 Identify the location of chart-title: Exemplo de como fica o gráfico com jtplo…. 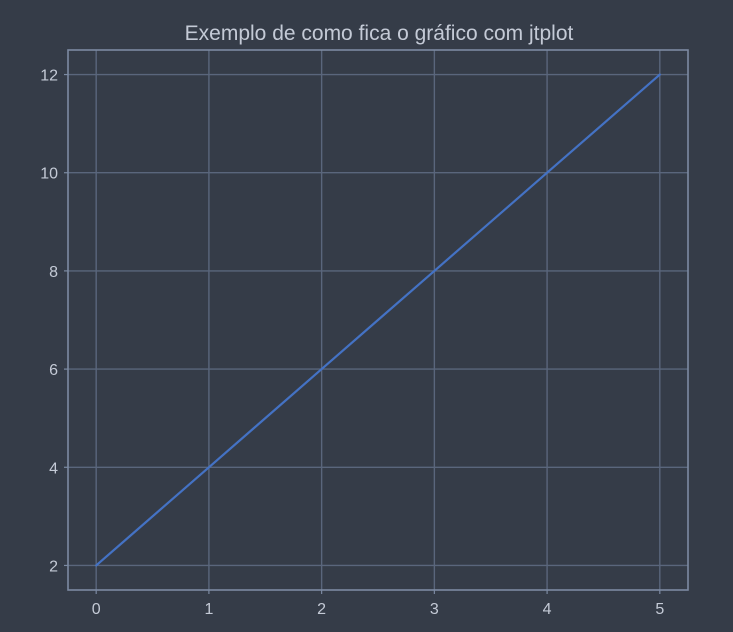
(379, 33).